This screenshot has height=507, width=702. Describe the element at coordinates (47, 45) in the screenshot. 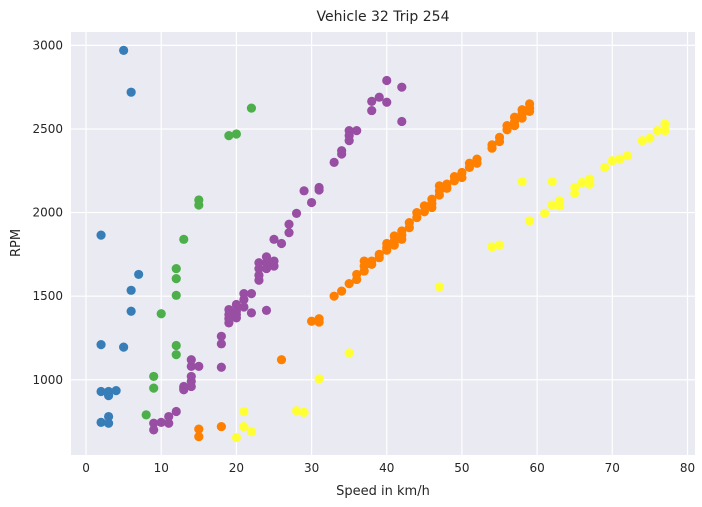

I see `y-tick-label: 3000` at that location.